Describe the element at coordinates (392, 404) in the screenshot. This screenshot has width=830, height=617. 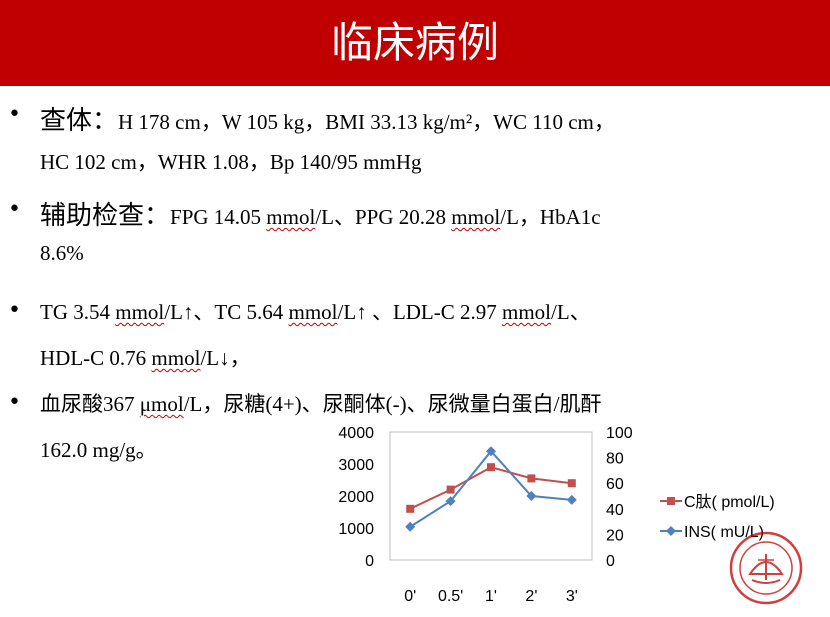
I see `text-run: /L，尿糖(4+)、尿酮体(-)、尿微量白蛋白/肌酐` at that location.